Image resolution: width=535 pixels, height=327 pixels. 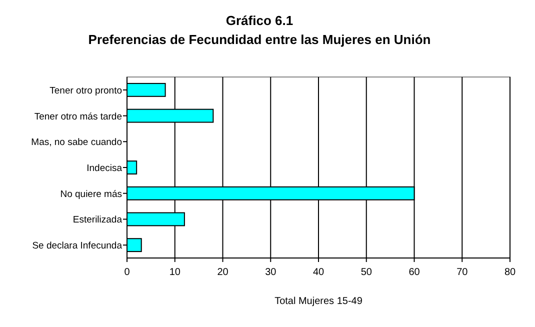 What do you see at coordinates (175, 272) in the screenshot?
I see `x-tick-label: 10` at bounding box center [175, 272].